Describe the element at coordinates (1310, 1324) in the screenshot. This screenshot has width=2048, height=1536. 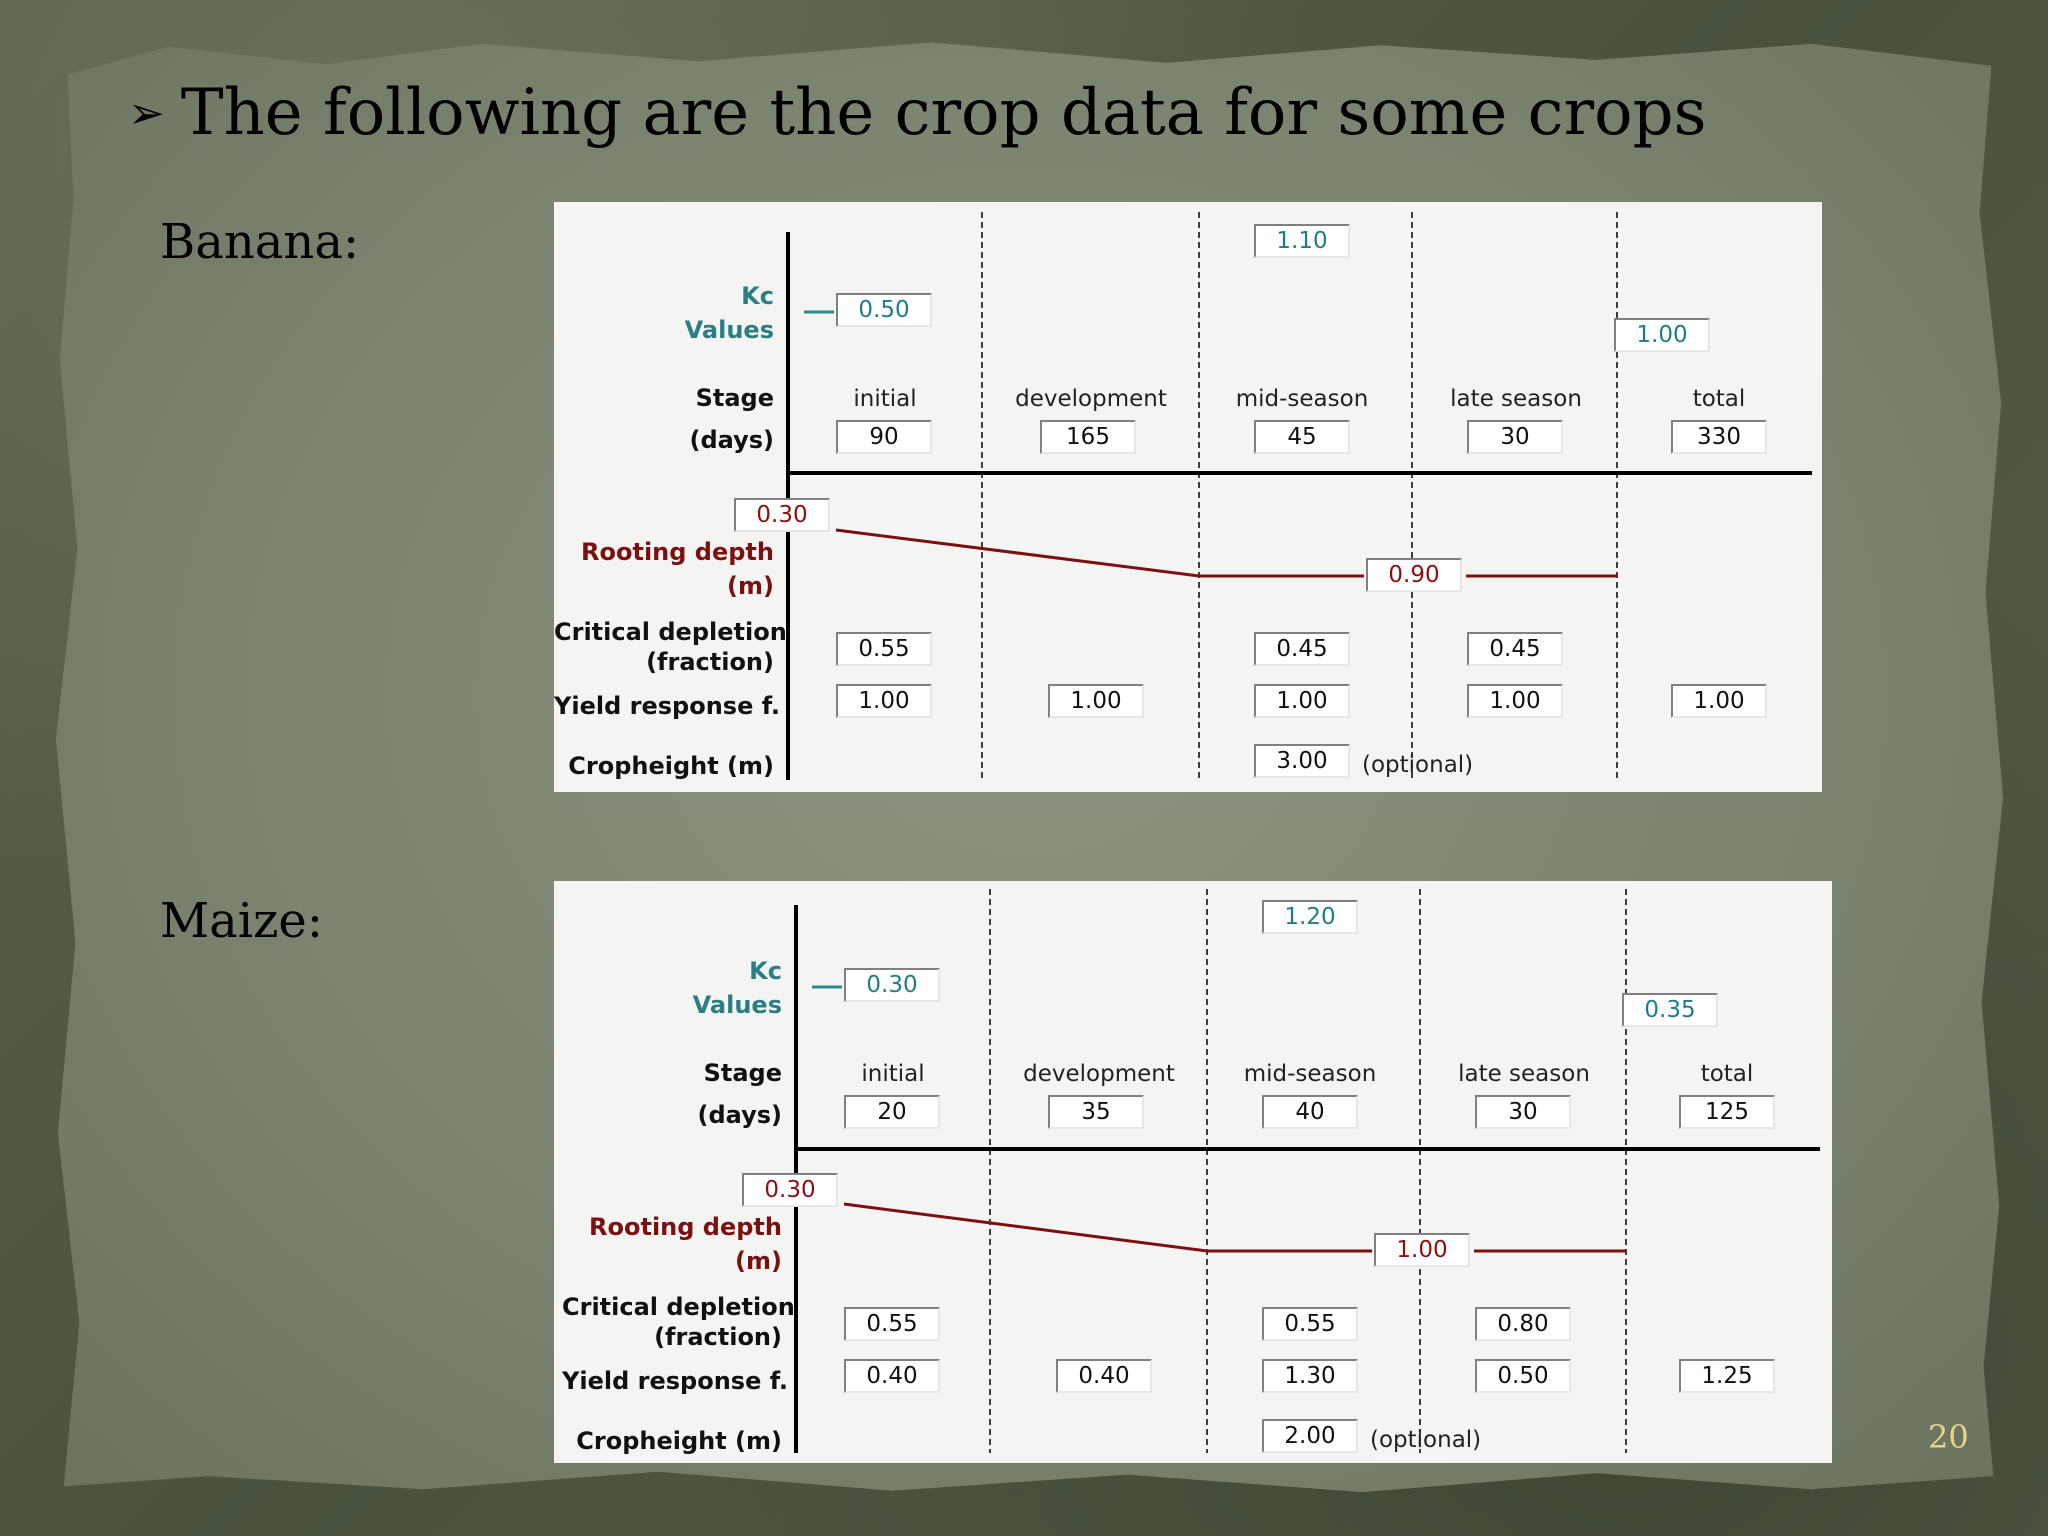
I see `critical-depletion-mid-field: 0.55` at that location.